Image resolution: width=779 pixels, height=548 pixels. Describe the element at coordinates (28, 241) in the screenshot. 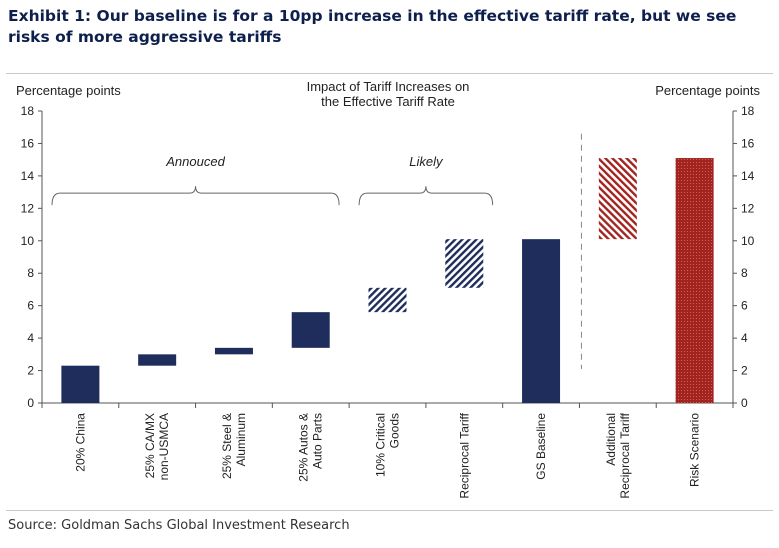

I see `y-tick-label-left: 10` at that location.